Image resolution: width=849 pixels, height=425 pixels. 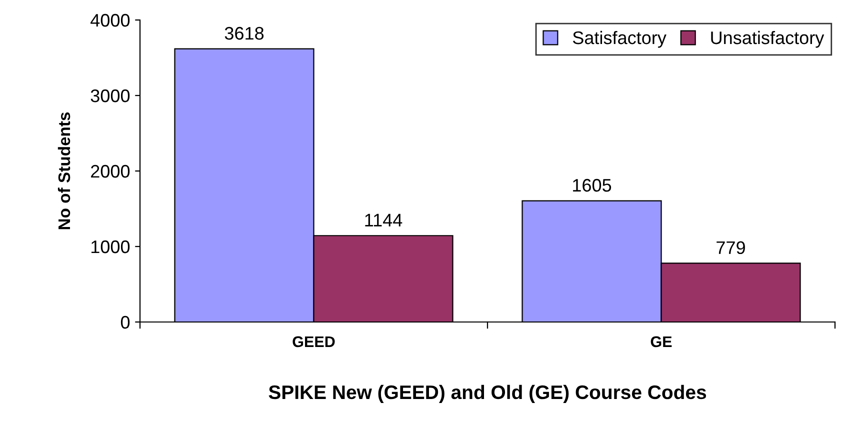 I want to click on legend-label: Satisfactory, so click(x=619, y=39).